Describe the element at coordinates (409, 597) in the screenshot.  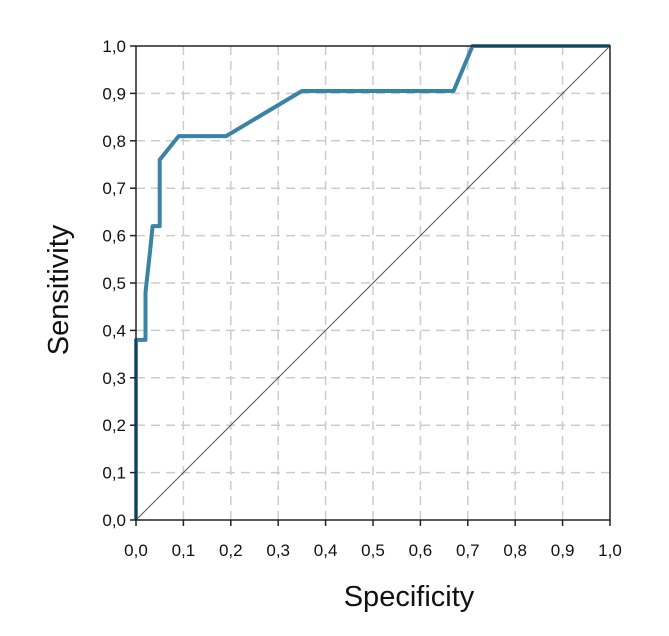
I see `x-axis-title: Specificity` at that location.